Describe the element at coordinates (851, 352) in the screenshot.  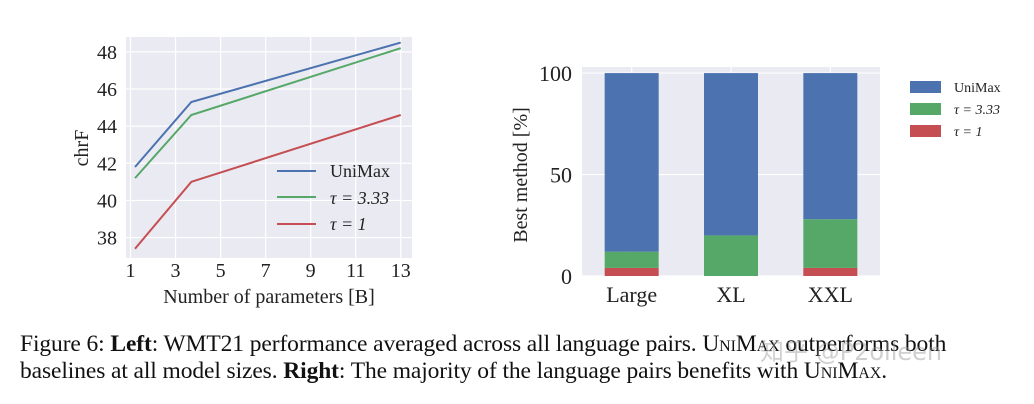
I see `watermark: 知乎 @P2olleen` at that location.